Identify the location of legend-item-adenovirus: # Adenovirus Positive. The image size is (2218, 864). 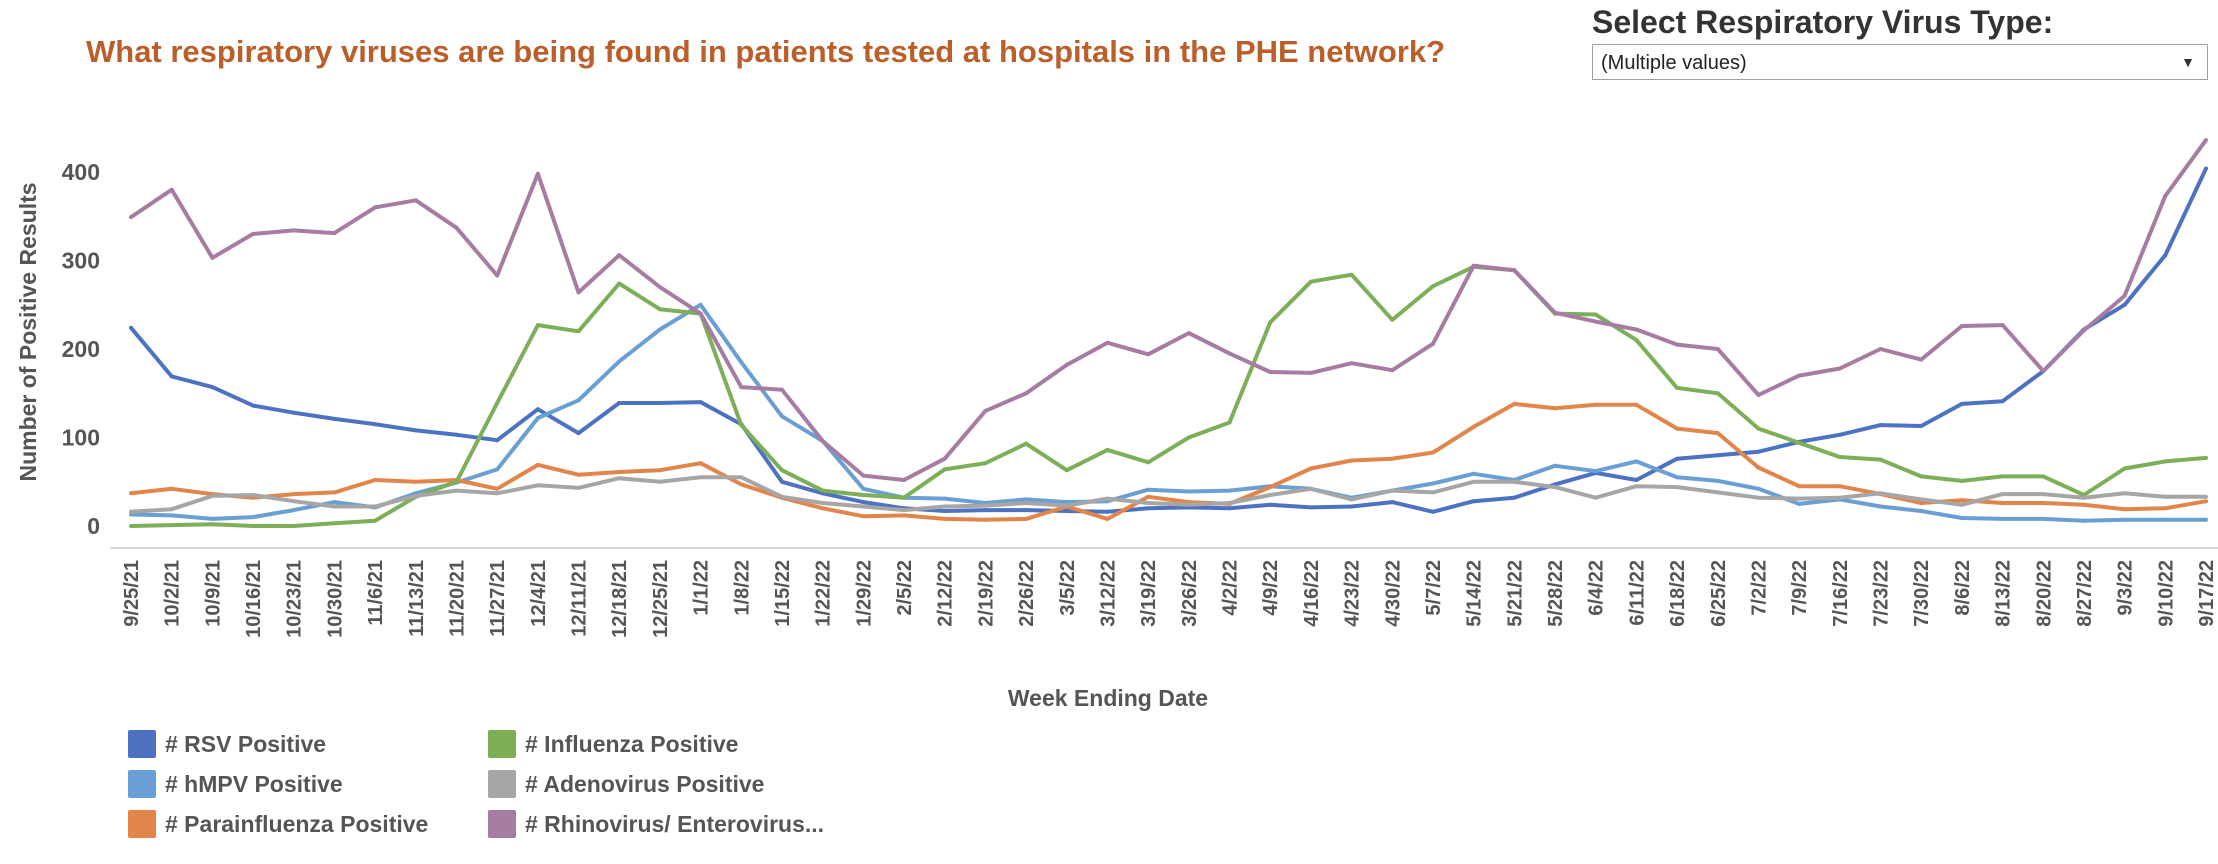
(626, 784).